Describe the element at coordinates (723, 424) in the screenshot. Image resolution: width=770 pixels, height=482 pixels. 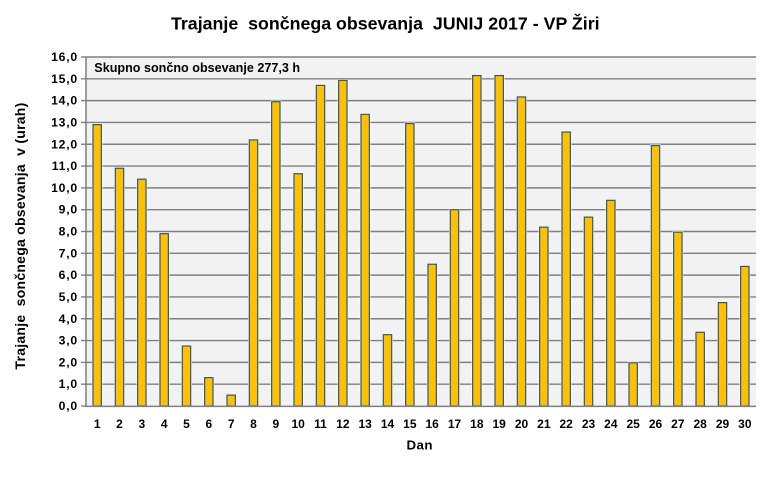
I see `svg-text: 29` at that location.